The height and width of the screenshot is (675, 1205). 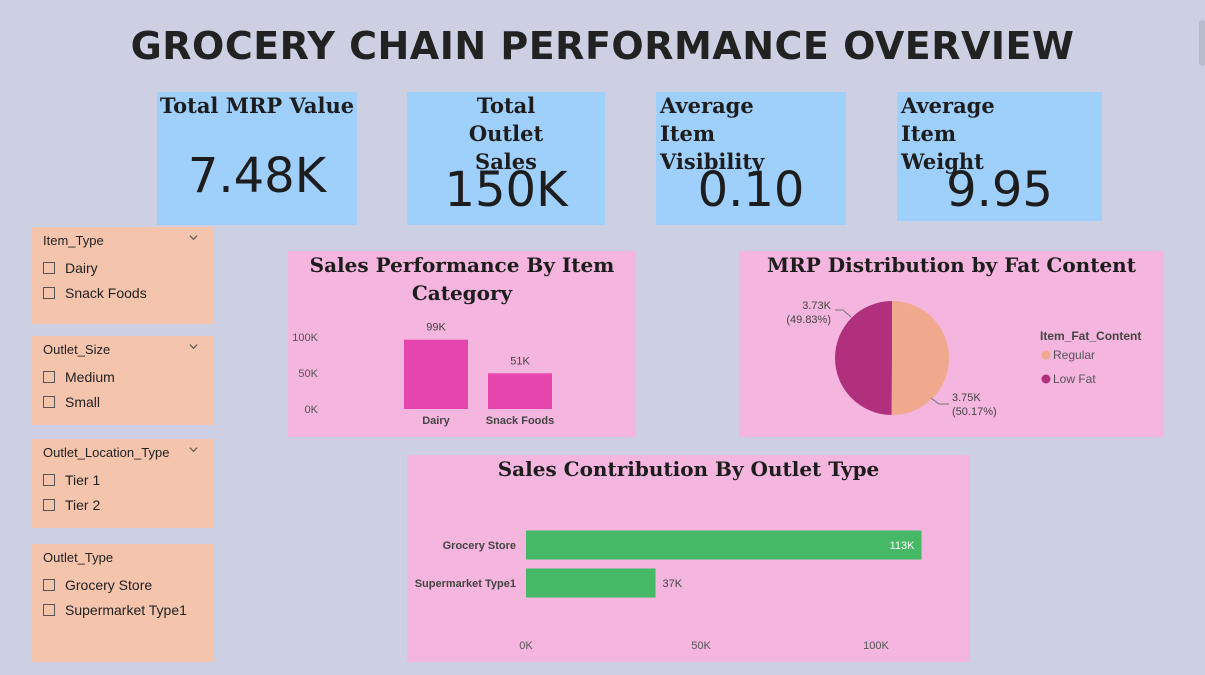 I want to click on option-label: Tier 1, so click(x=83, y=480).